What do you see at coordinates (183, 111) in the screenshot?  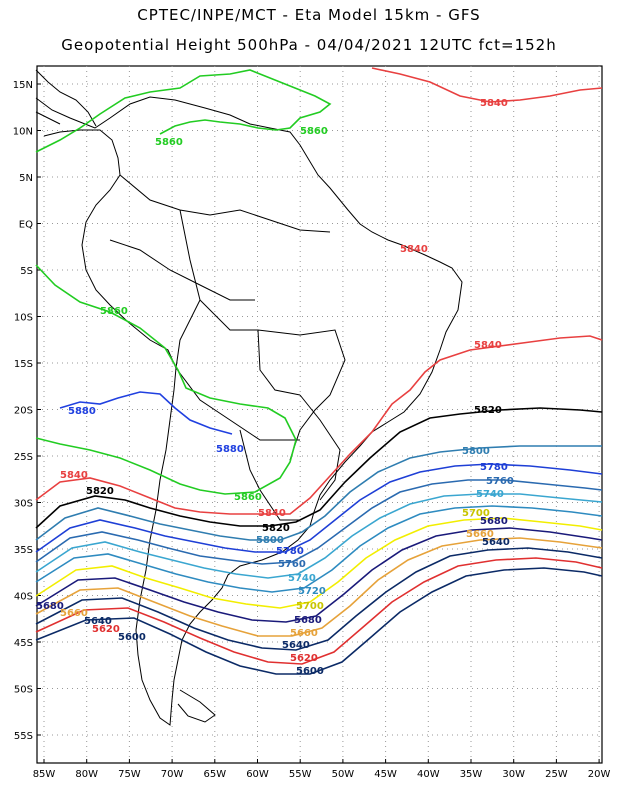 I see `contour-5860-north` at bounding box center [183, 111].